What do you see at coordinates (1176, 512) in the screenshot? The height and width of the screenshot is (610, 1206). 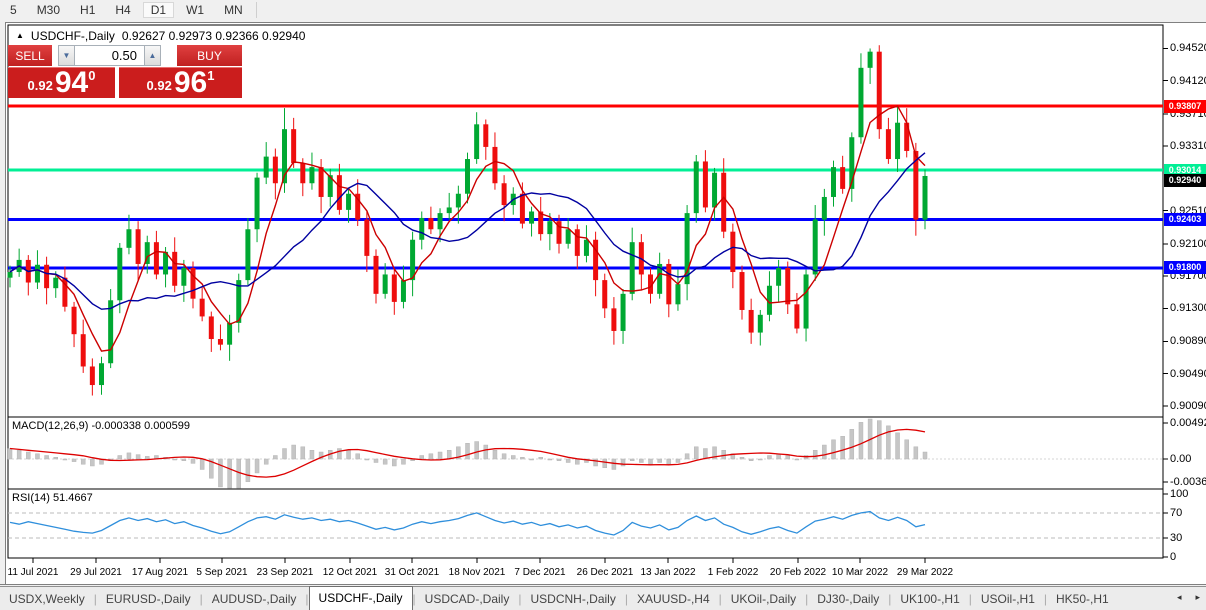 I see `rsi-axis-label: 70` at bounding box center [1176, 512].